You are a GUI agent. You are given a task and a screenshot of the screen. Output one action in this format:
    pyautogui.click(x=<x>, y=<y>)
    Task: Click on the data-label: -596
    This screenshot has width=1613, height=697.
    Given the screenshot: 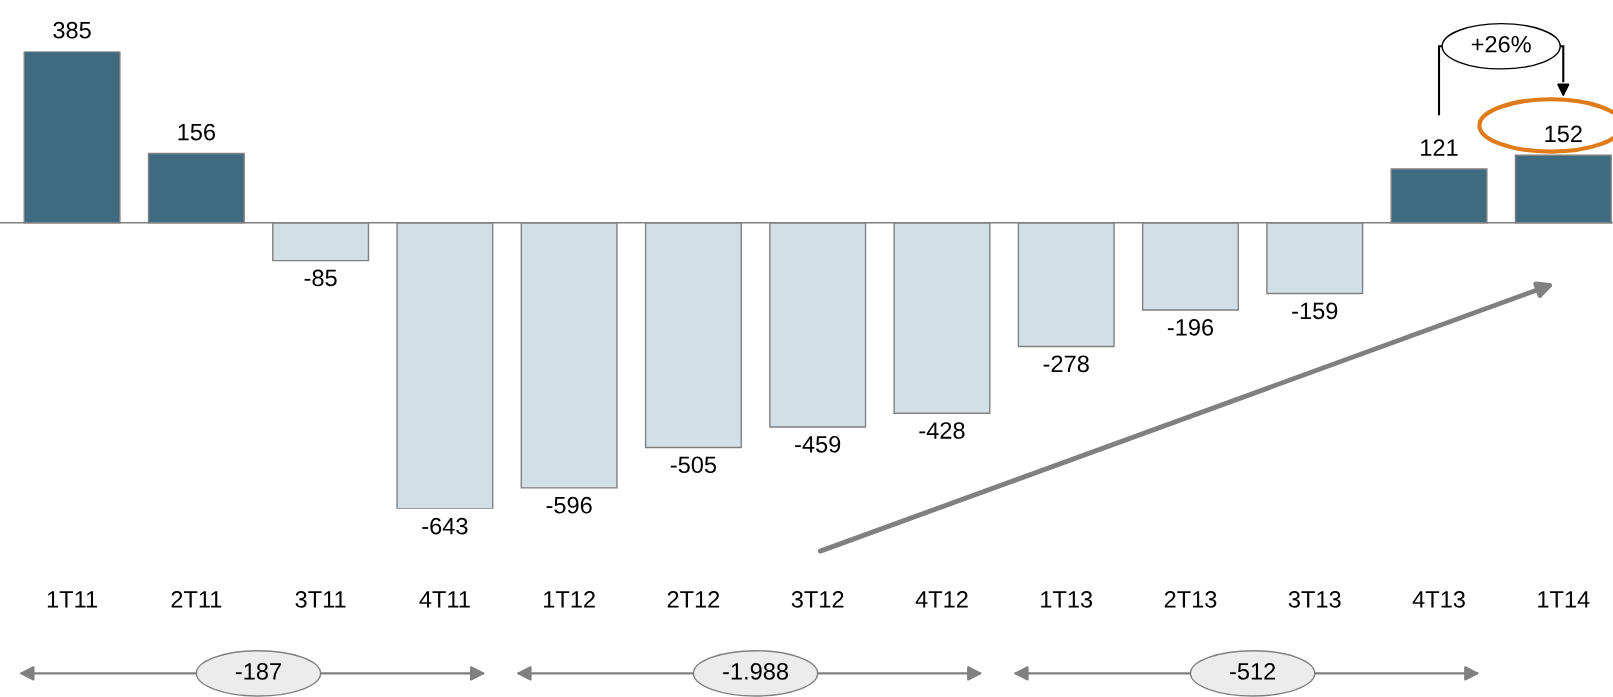 What is the action you would take?
    pyautogui.click(x=569, y=505)
    